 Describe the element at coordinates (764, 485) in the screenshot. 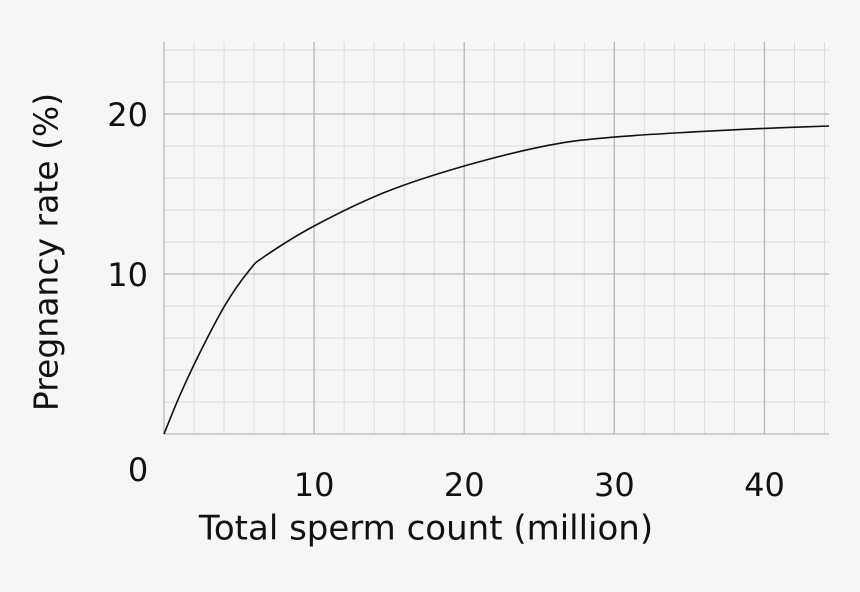

I see `x-tick-label: 40` at that location.